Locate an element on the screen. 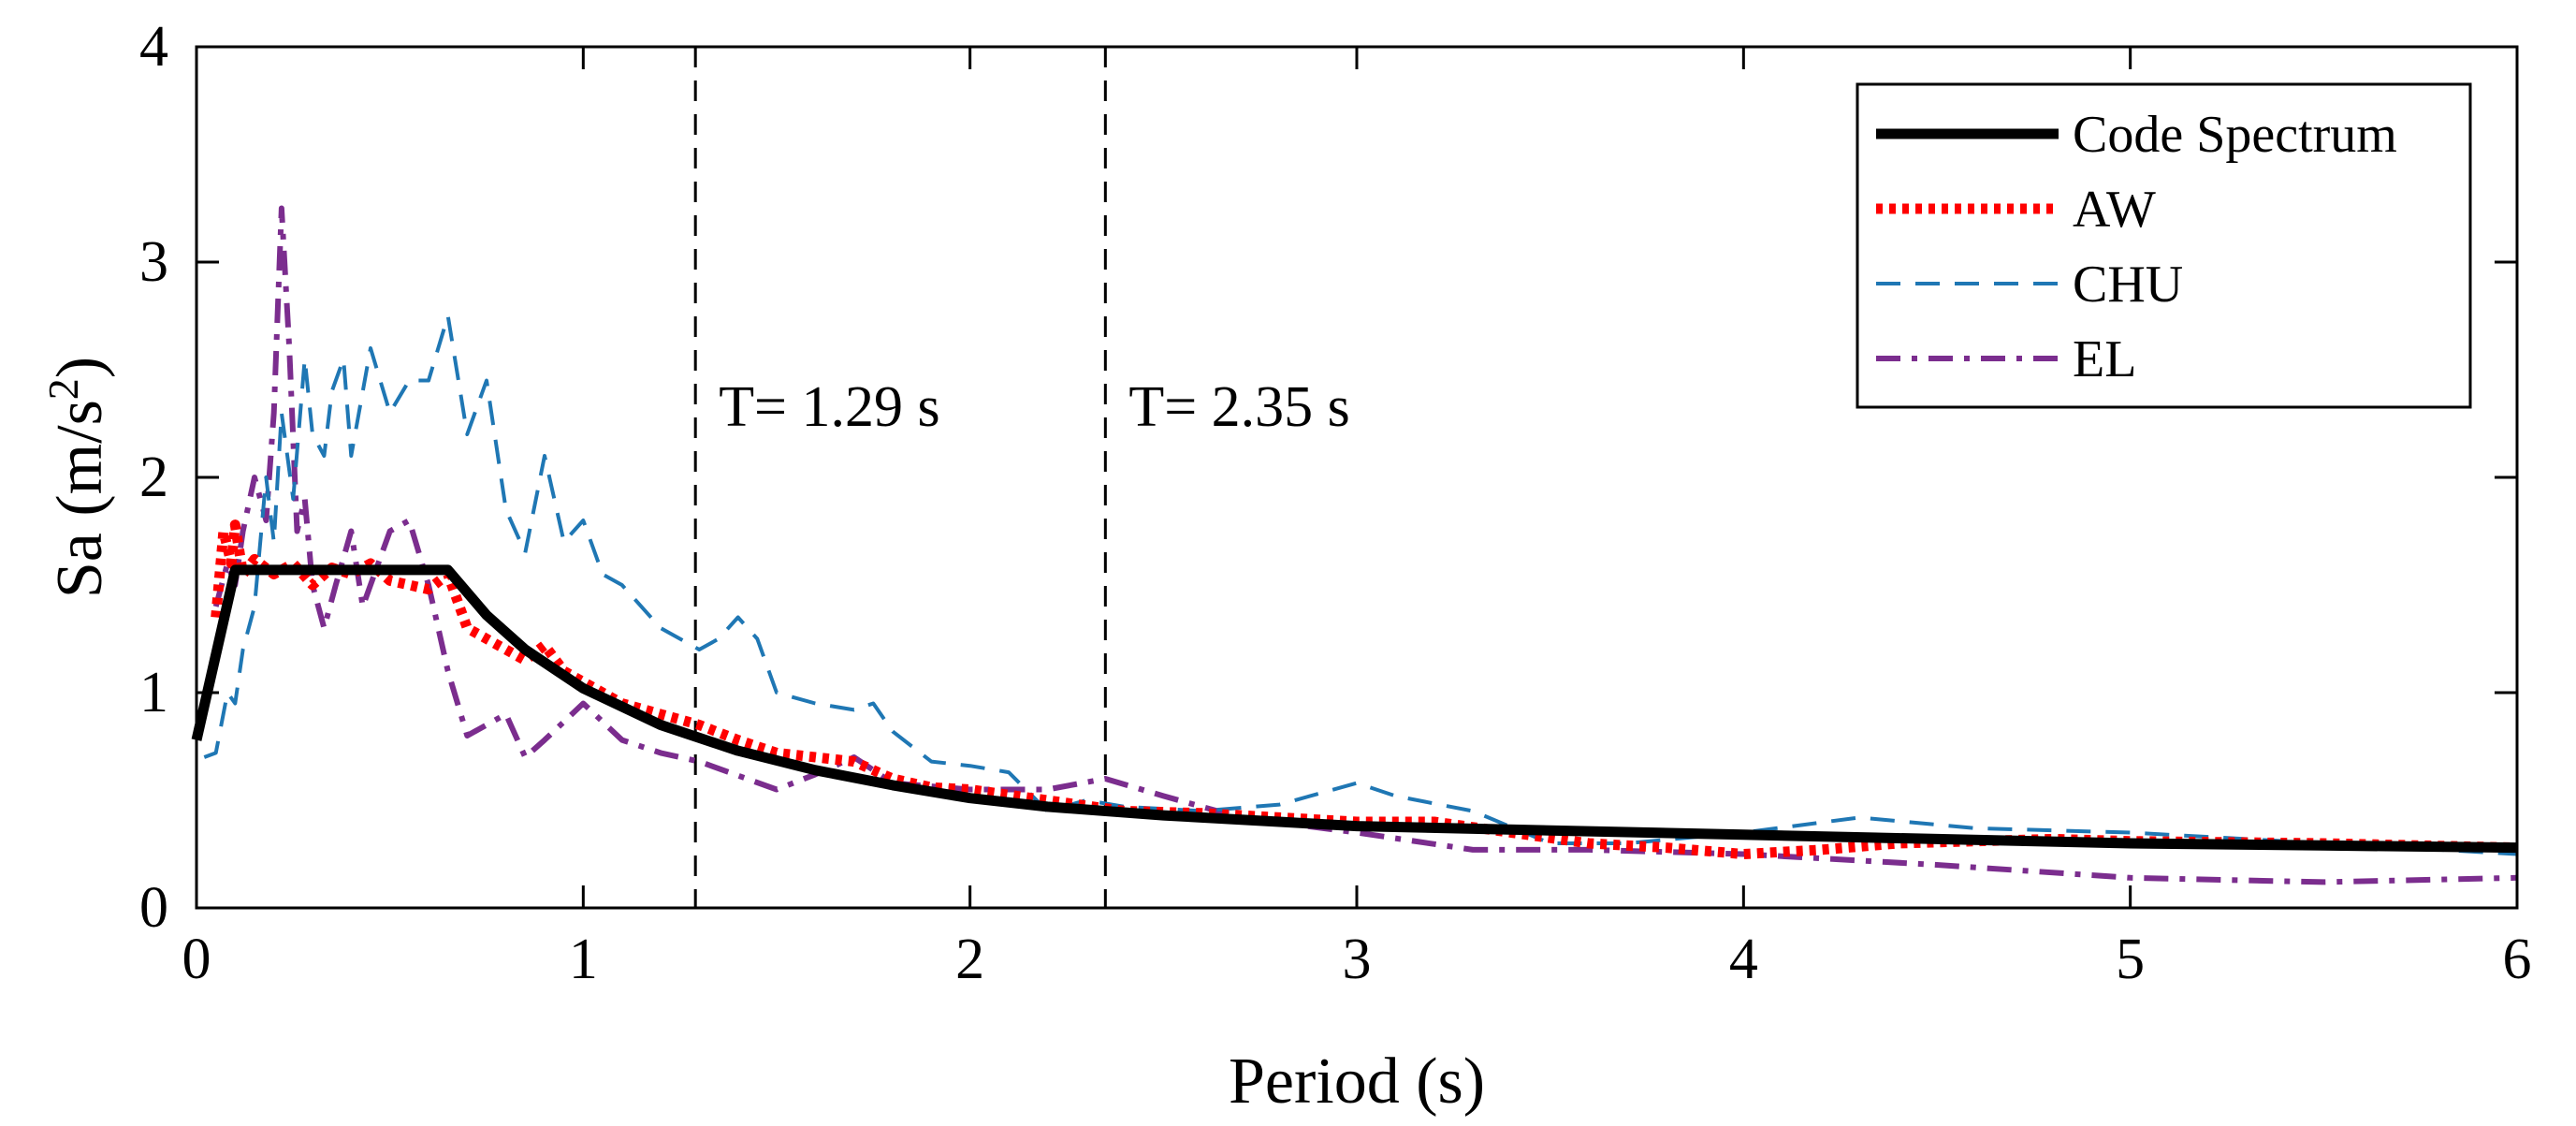  y-axis-title-superscript: 2 is located at coordinates (63, 389).